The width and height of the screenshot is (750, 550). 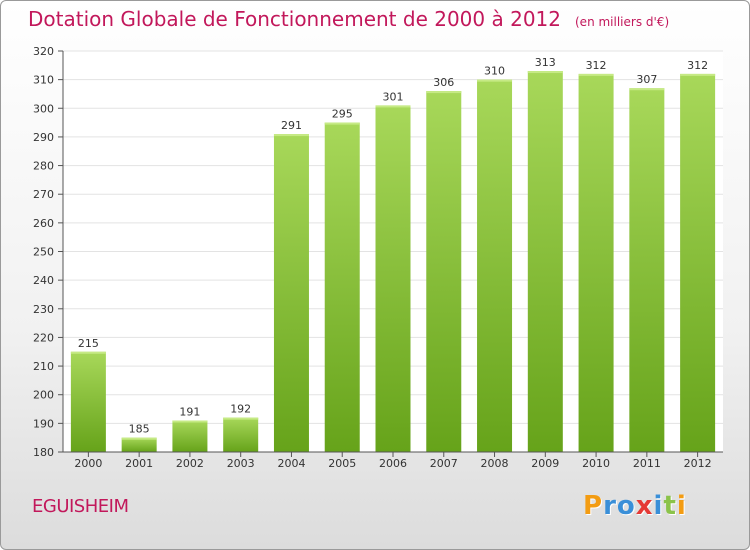 I want to click on x-tick-label: 2008, so click(x=495, y=463).